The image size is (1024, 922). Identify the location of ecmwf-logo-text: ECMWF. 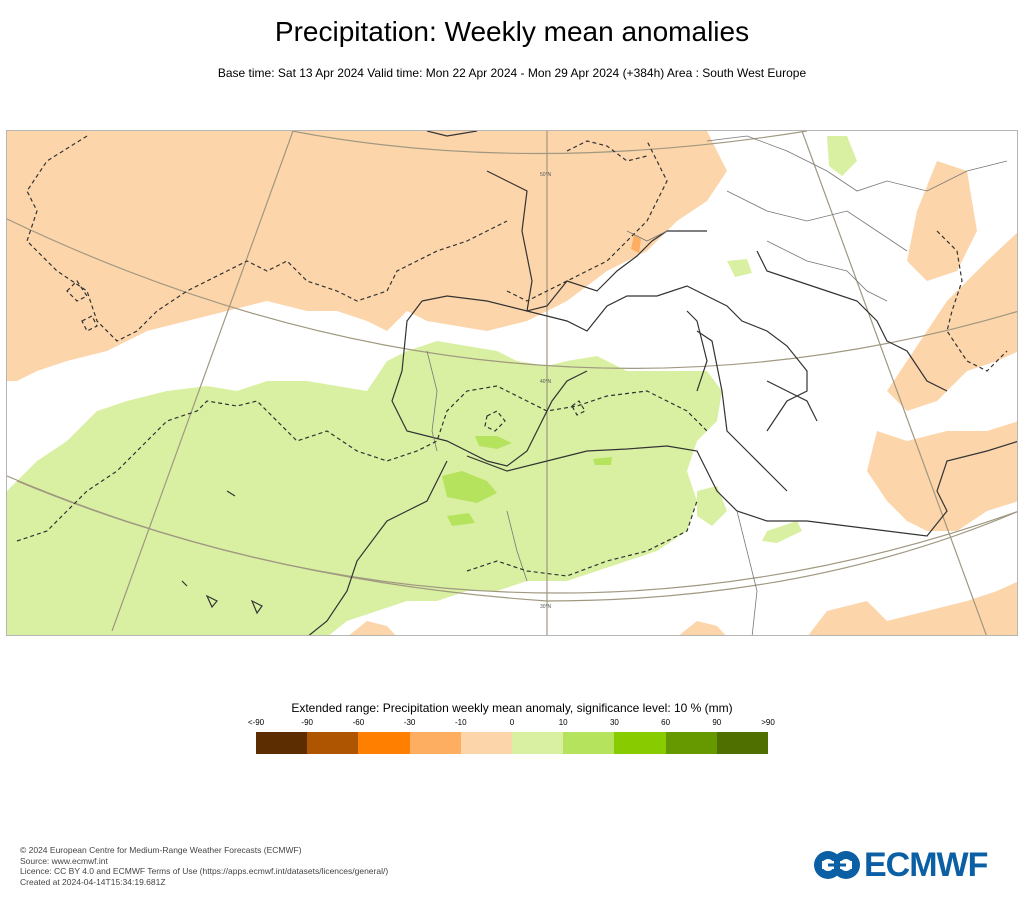
(926, 865).